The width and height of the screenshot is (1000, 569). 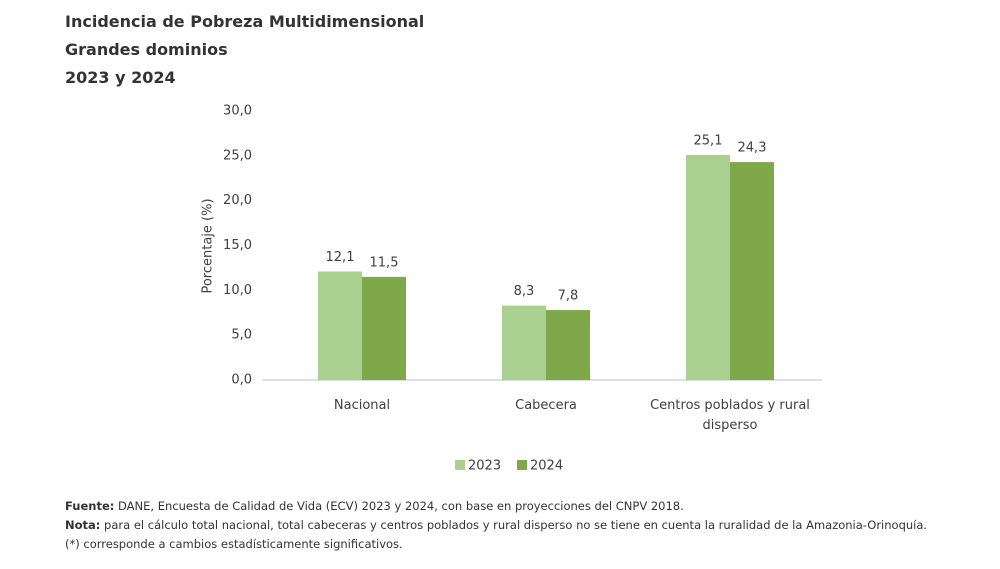 I want to click on chart-subtitle: 2023 y 2024, so click(x=120, y=77).